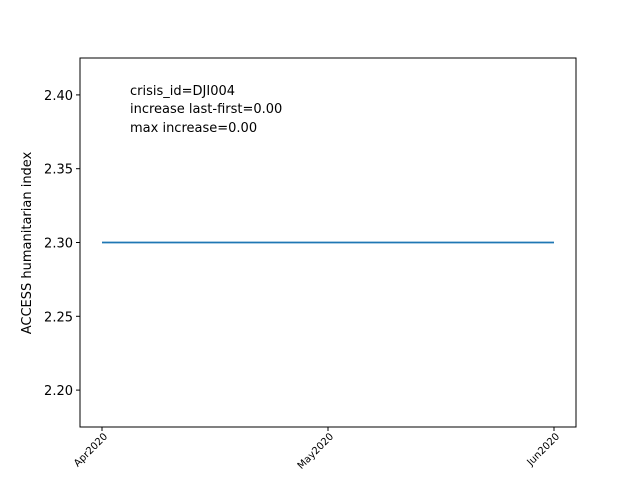  What do you see at coordinates (58, 244) in the screenshot?
I see `y-tick-label: 2.30` at bounding box center [58, 244].